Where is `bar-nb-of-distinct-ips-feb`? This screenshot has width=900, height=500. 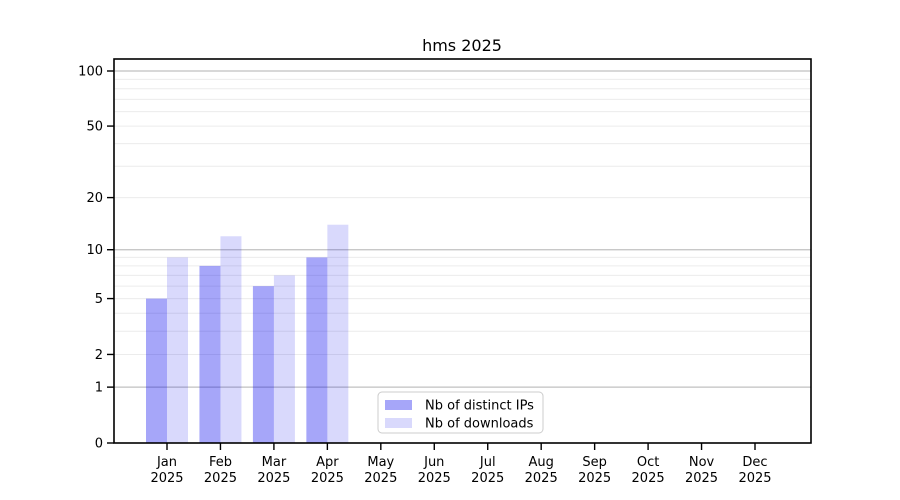
bar-nb-of-distinct-ips-feb is located at coordinates (210, 354).